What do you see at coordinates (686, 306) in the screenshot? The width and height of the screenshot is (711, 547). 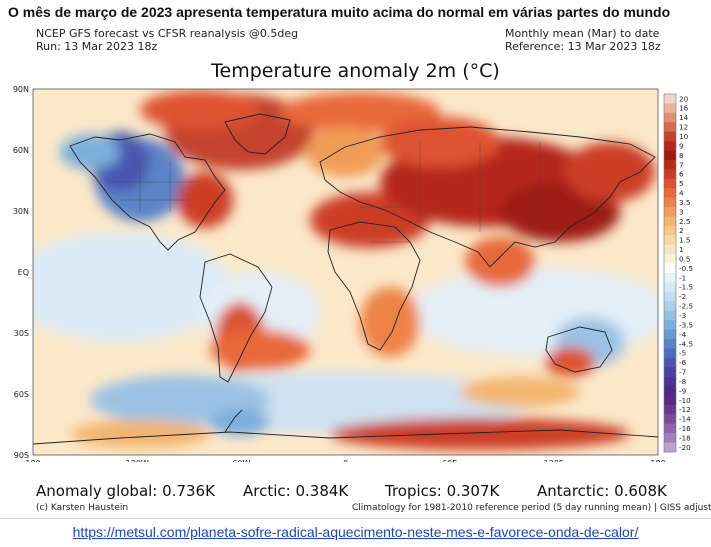 I see `colorbar-label: -2.5` at bounding box center [686, 306].